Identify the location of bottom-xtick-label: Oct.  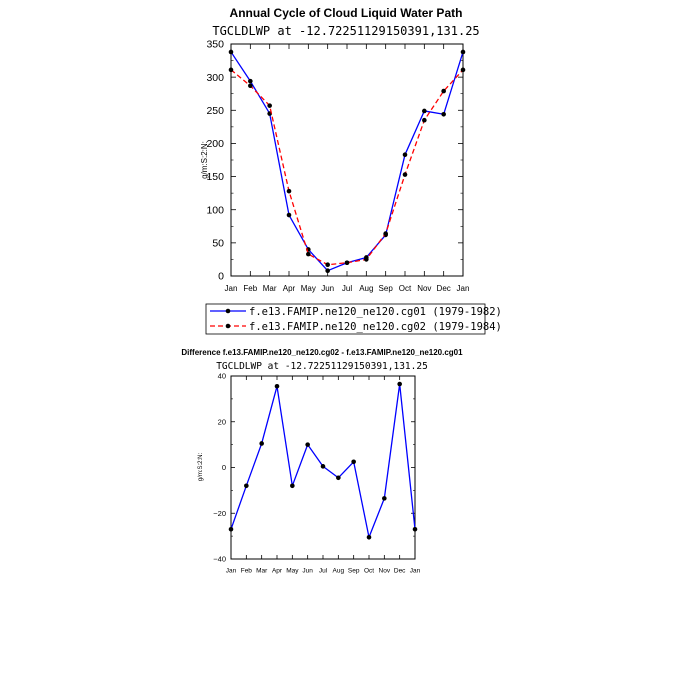
(369, 571).